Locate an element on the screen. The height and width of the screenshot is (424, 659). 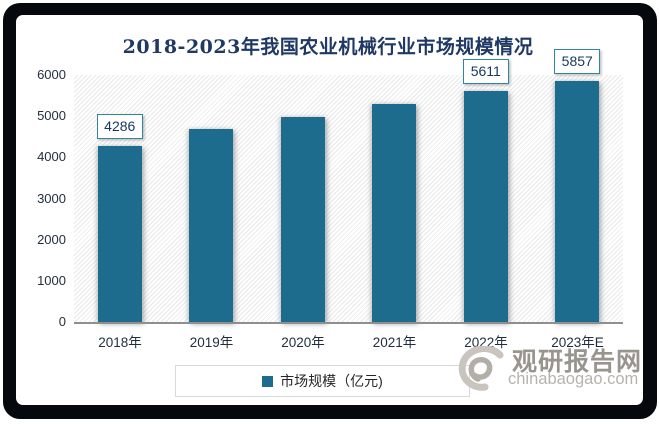
y-axis-label: 3000 is located at coordinates (51, 198).